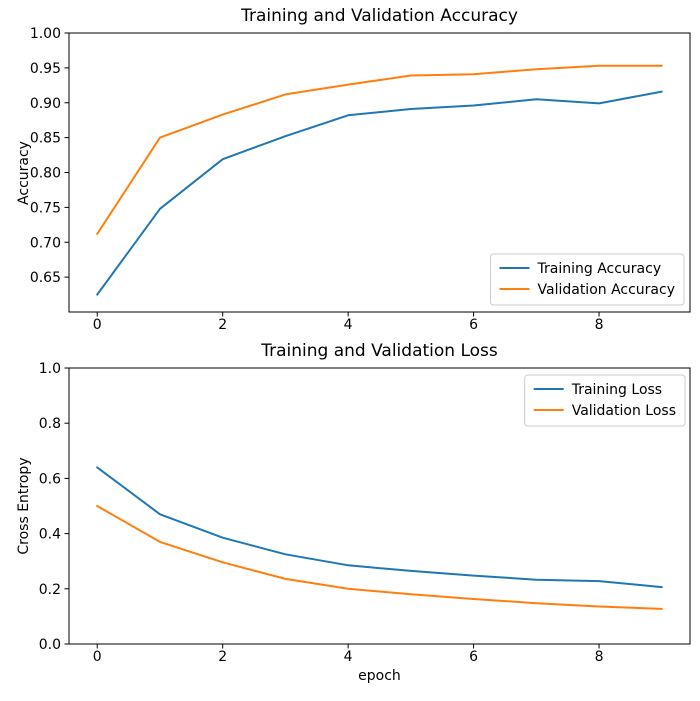 The width and height of the screenshot is (700, 701). I want to click on accuracy-y-tick-label: 0.95, so click(45, 69).